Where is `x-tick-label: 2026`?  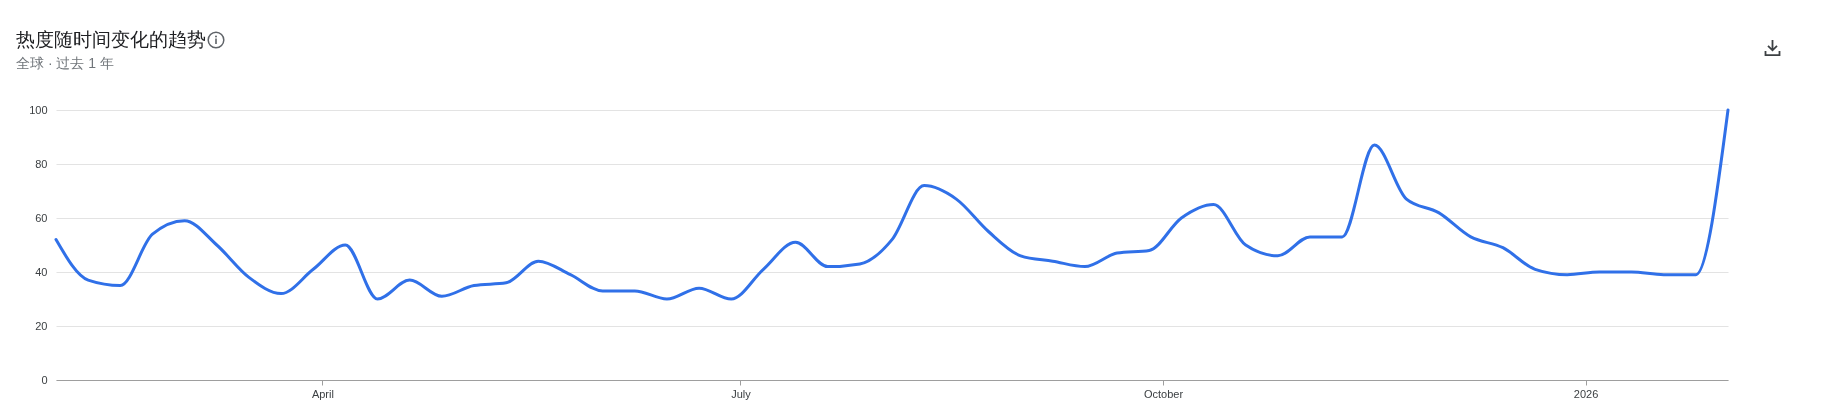
x-tick-label: 2026 is located at coordinates (1586, 393).